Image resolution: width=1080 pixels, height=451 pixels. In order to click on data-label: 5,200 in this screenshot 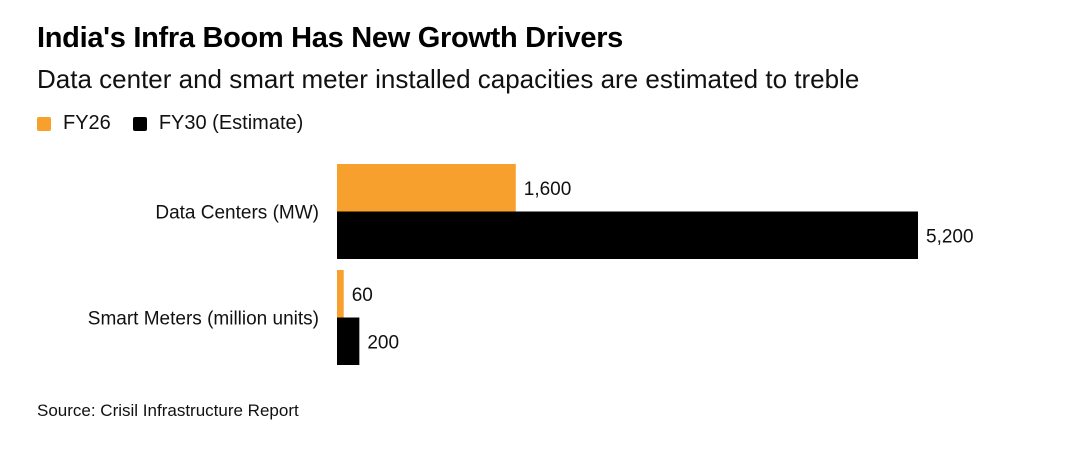, I will do `click(950, 236)`.